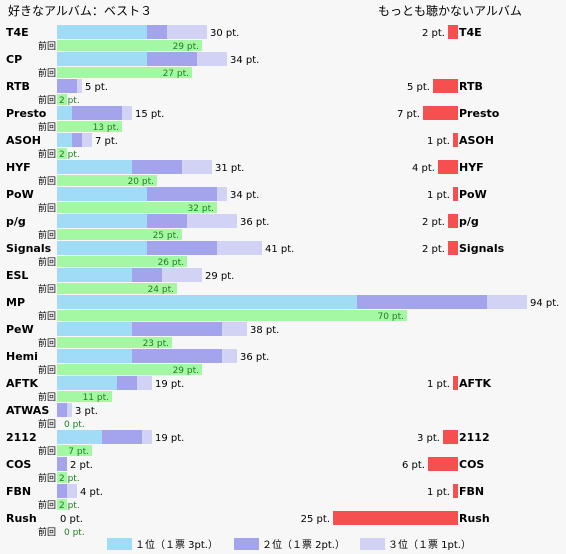 Image resolution: width=566 pixels, height=554 pixels. I want to click on total-label: 2 pt., so click(81, 465).